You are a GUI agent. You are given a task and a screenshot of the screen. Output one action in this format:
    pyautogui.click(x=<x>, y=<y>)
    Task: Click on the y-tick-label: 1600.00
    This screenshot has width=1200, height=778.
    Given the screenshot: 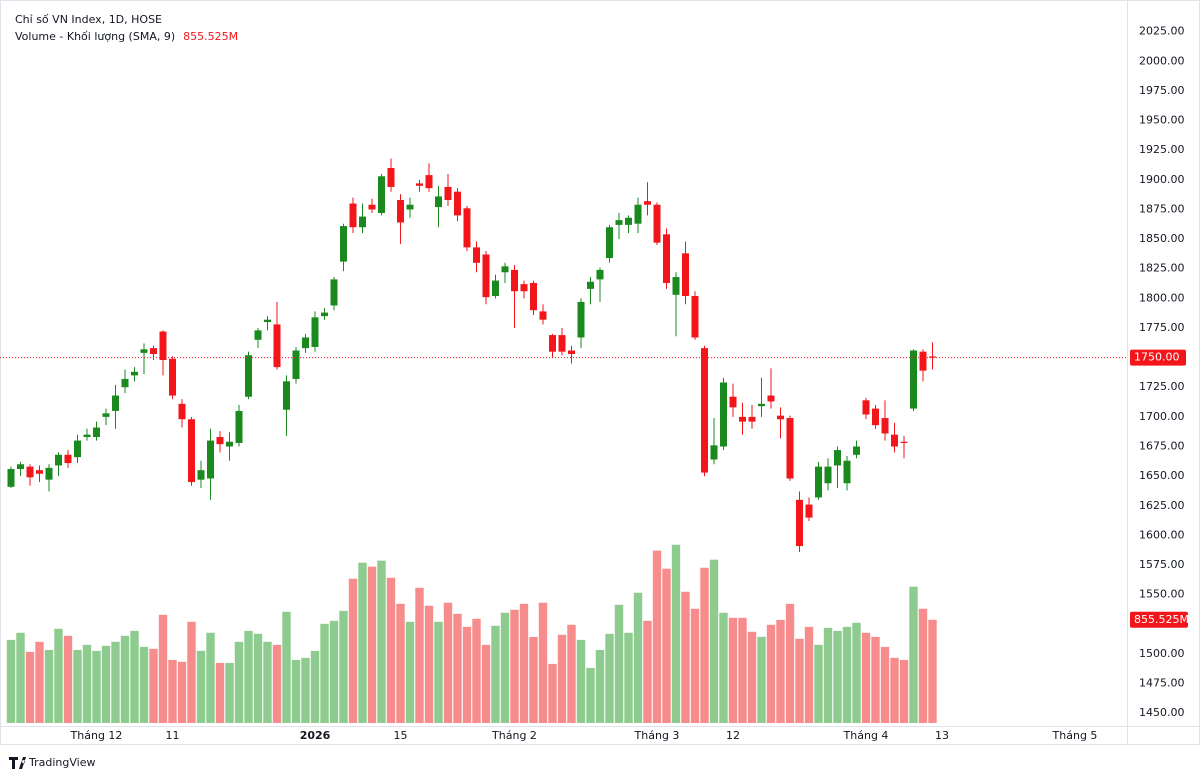 What is the action you would take?
    pyautogui.click(x=1162, y=534)
    